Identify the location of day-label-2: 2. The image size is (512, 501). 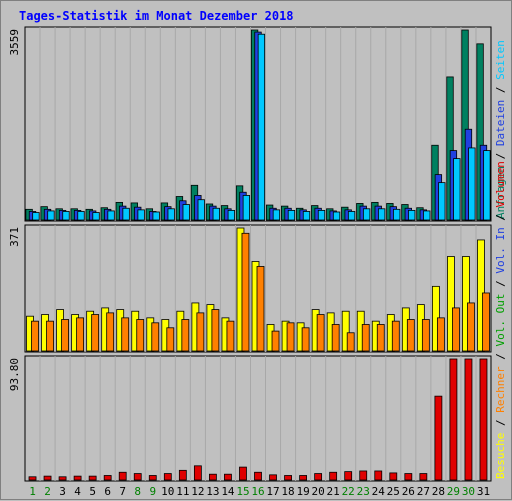
(47, 491).